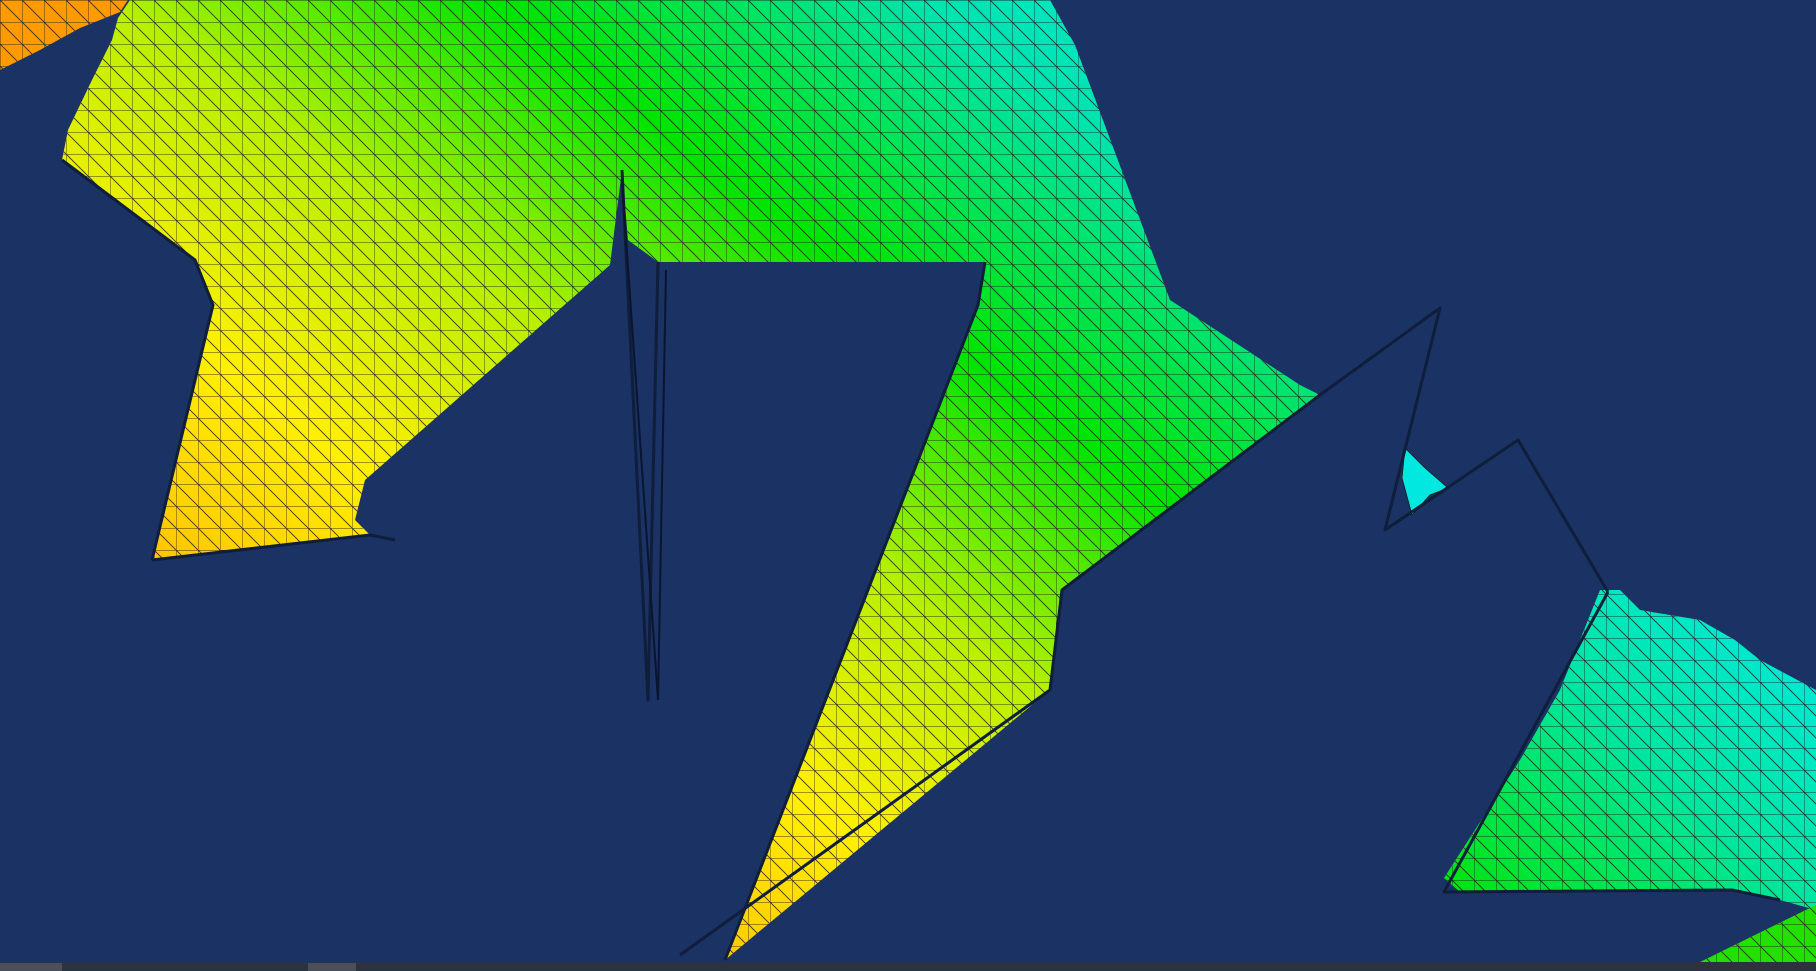 The image size is (1816, 971). I want to click on status-chip-middle, so click(332, 967).